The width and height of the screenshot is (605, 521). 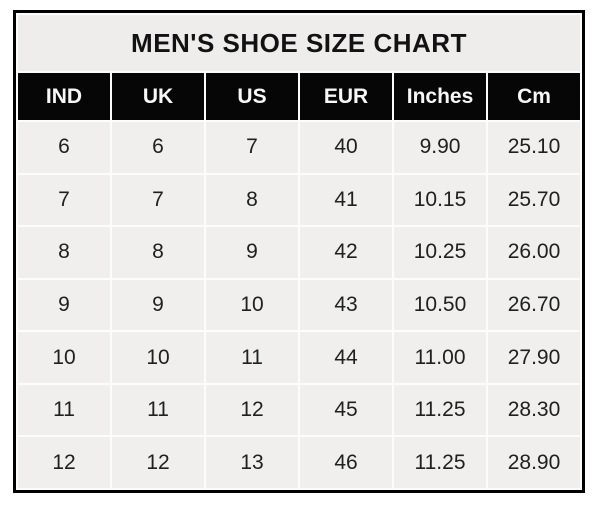 I want to click on cell-us: 11, so click(x=252, y=357).